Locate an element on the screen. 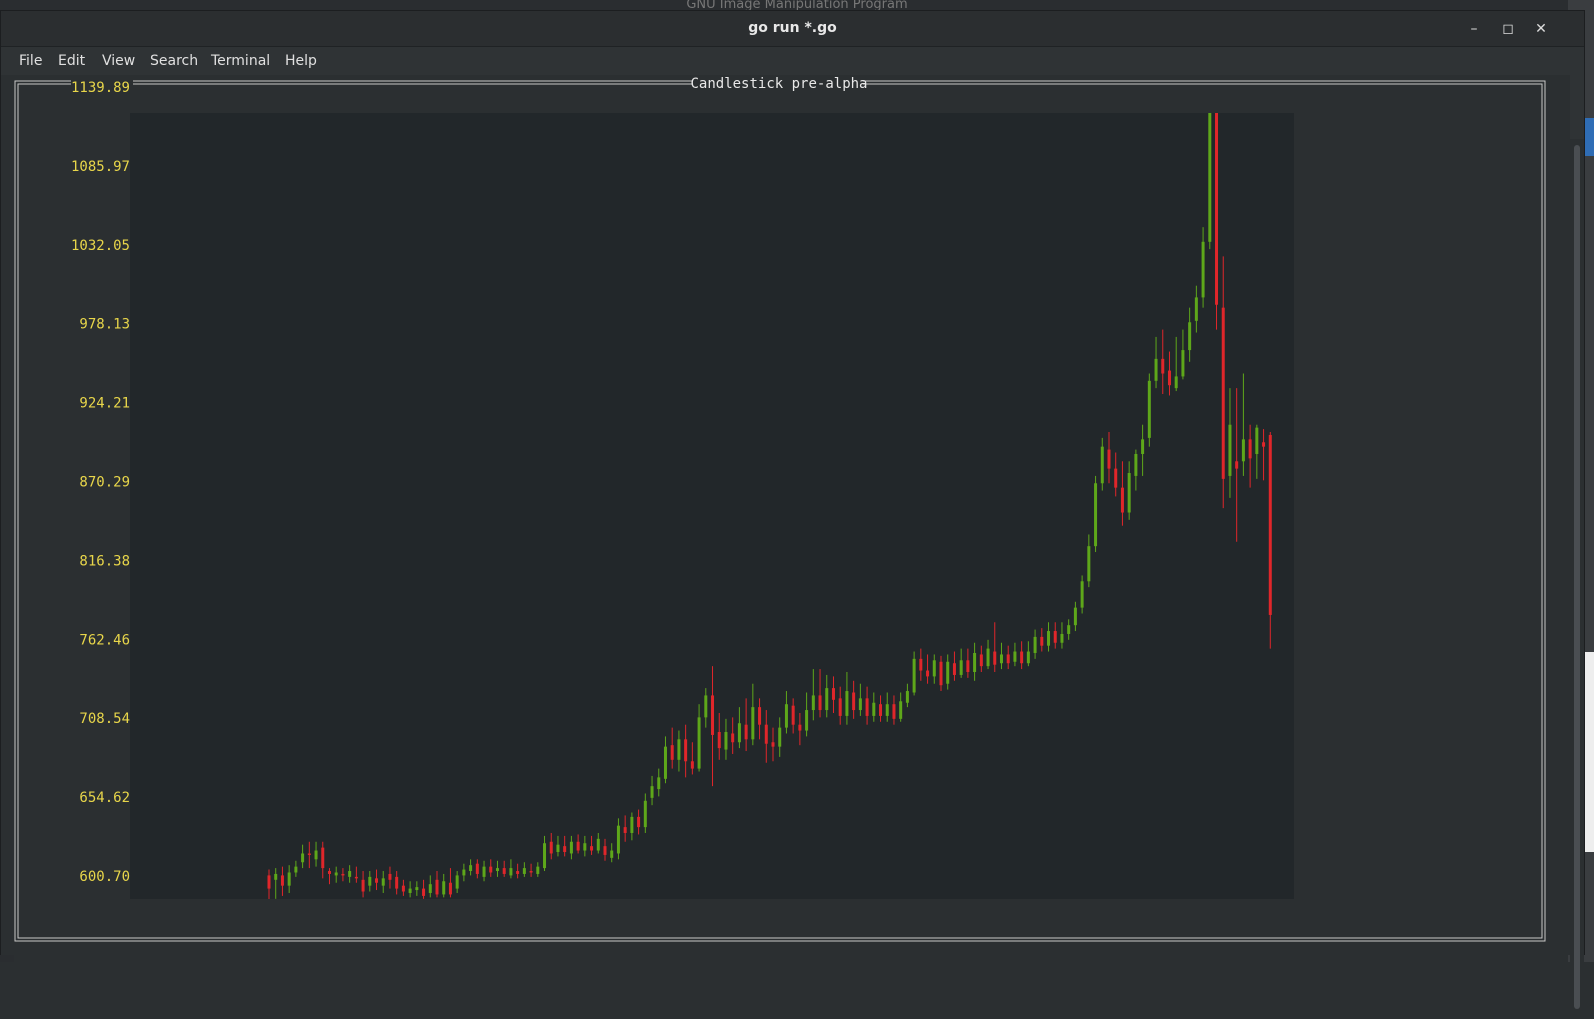 The image size is (1594, 1019). menu-file: File is located at coordinates (31, 61).